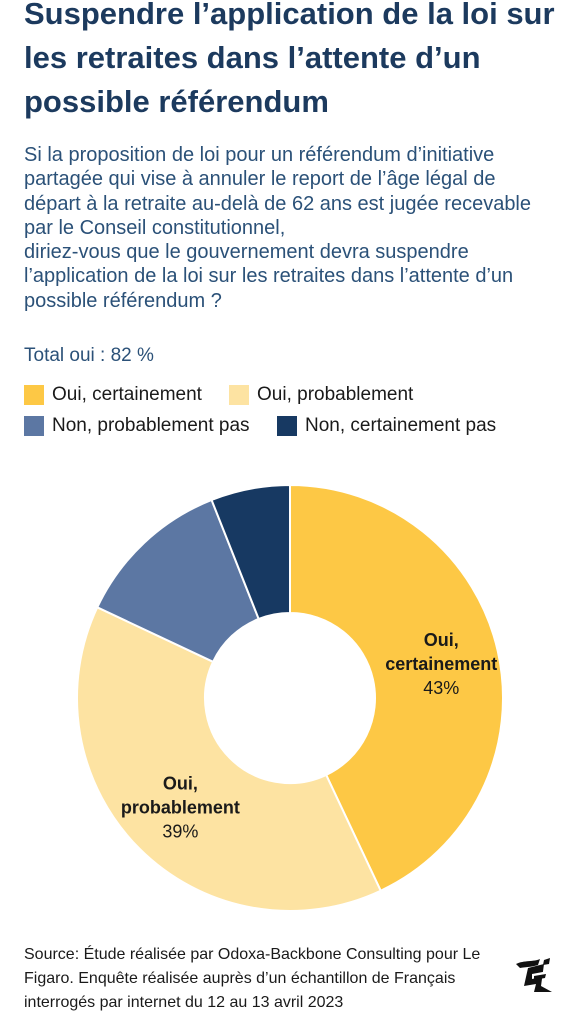 This screenshot has height=1023, width=580. I want to click on slice-value-label: 39%, so click(180, 832).